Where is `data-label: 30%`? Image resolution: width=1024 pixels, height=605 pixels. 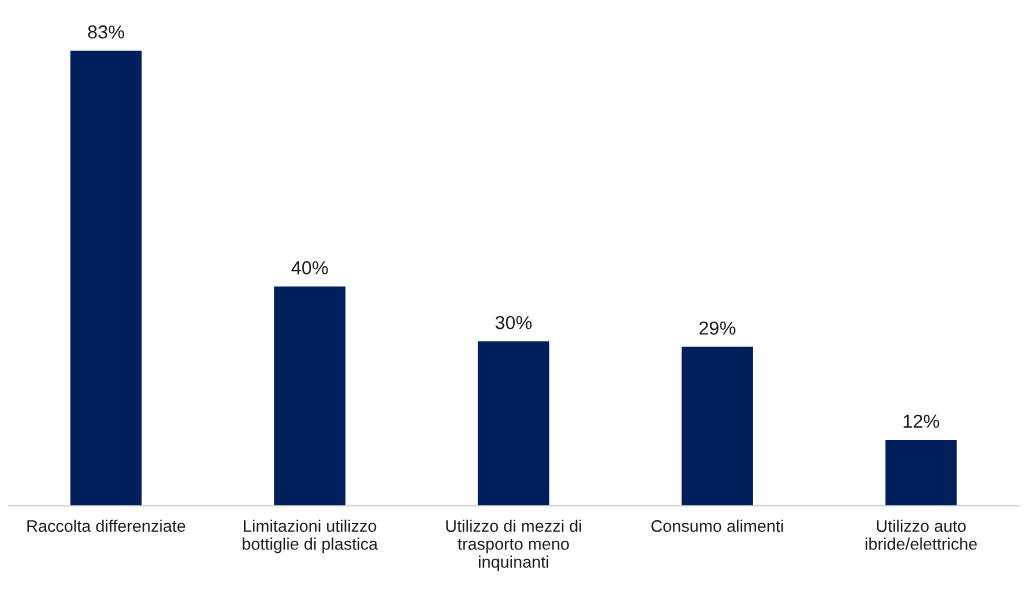
data-label: 30% is located at coordinates (513, 322).